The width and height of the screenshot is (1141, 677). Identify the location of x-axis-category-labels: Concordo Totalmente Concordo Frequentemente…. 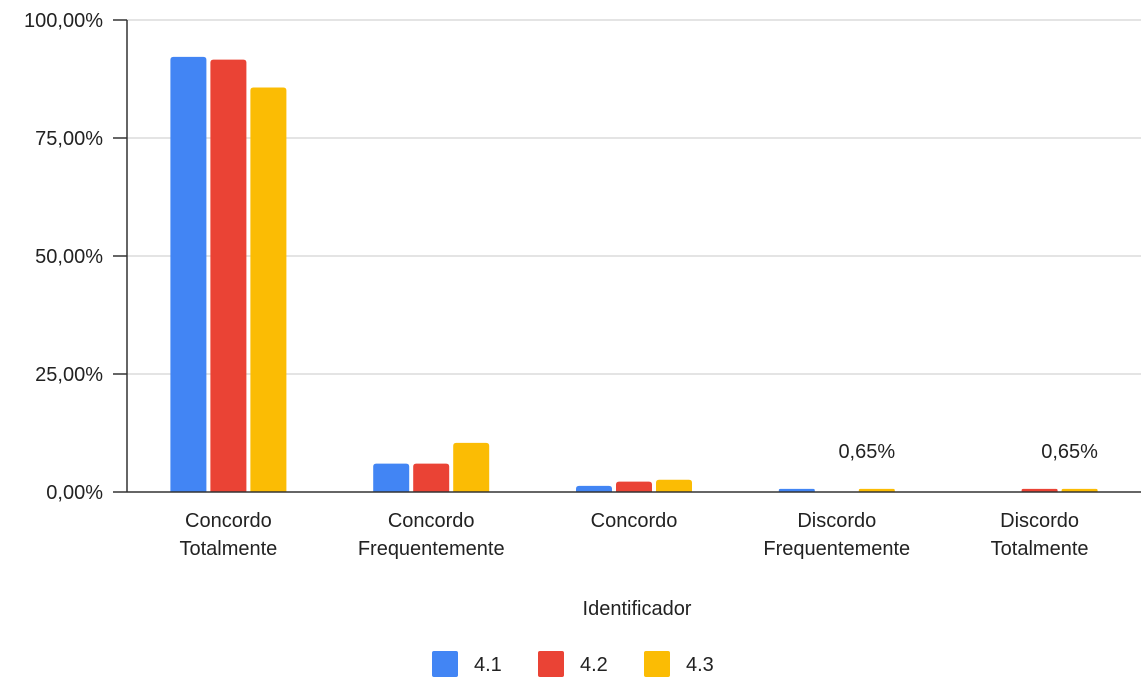
(633, 535).